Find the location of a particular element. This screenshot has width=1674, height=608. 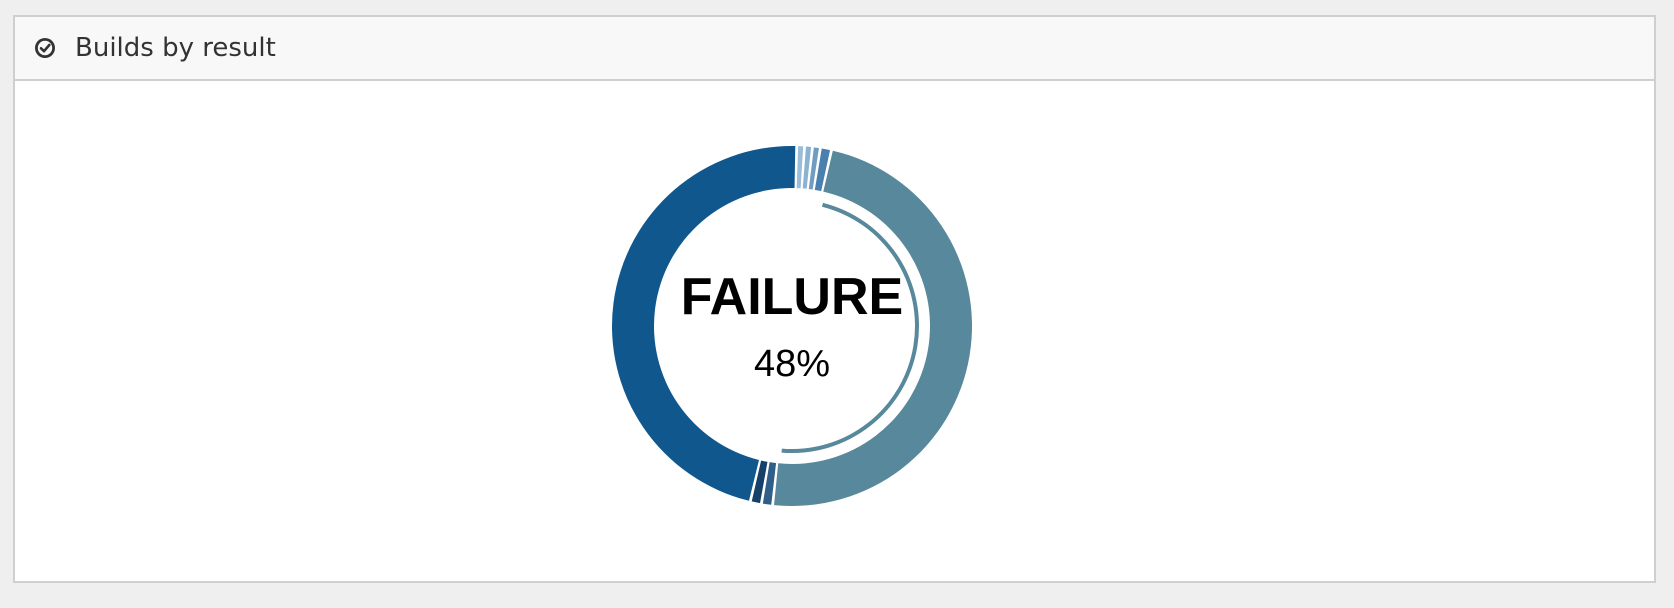

donut-chart: FAILURE 48% is located at coordinates (792, 326).